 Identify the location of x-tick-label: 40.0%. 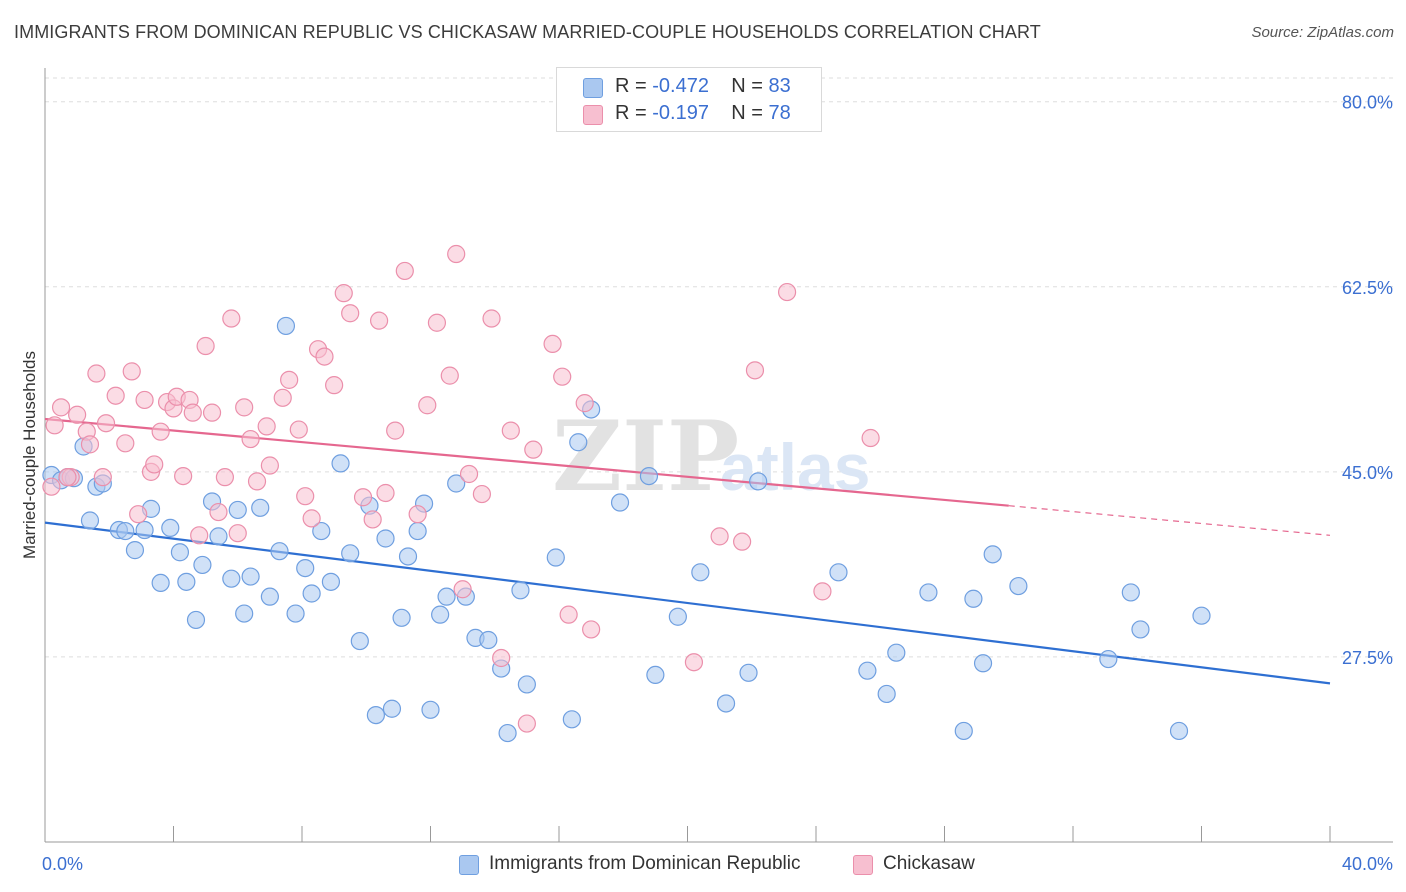
(1367, 864).